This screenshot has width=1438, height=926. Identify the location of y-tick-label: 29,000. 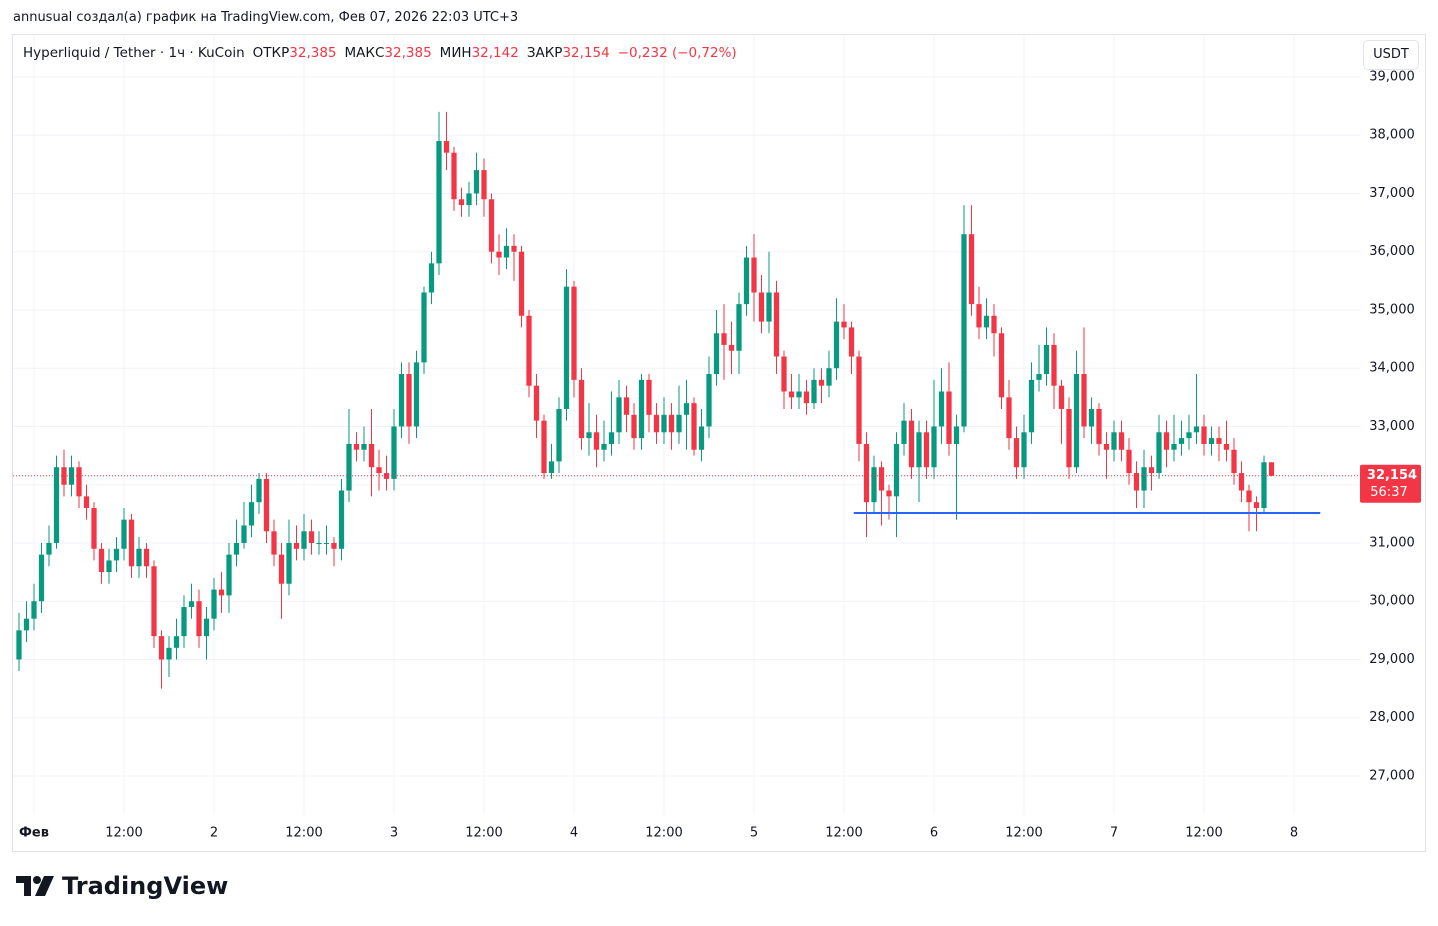
(1392, 659).